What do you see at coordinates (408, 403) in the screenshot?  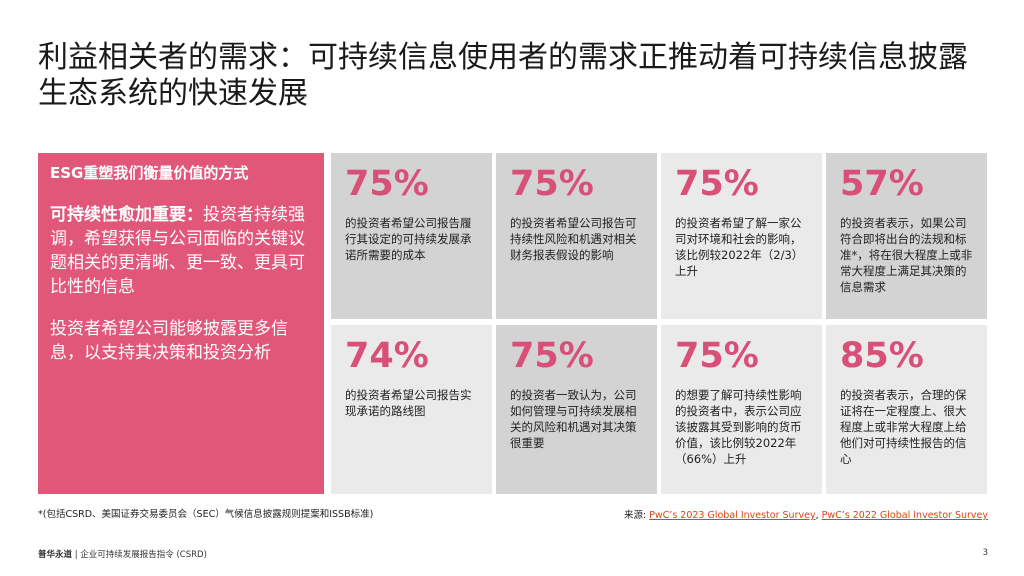 I see `stat-description: 的投资者希望公司报告实现承诺的路线图` at bounding box center [408, 403].